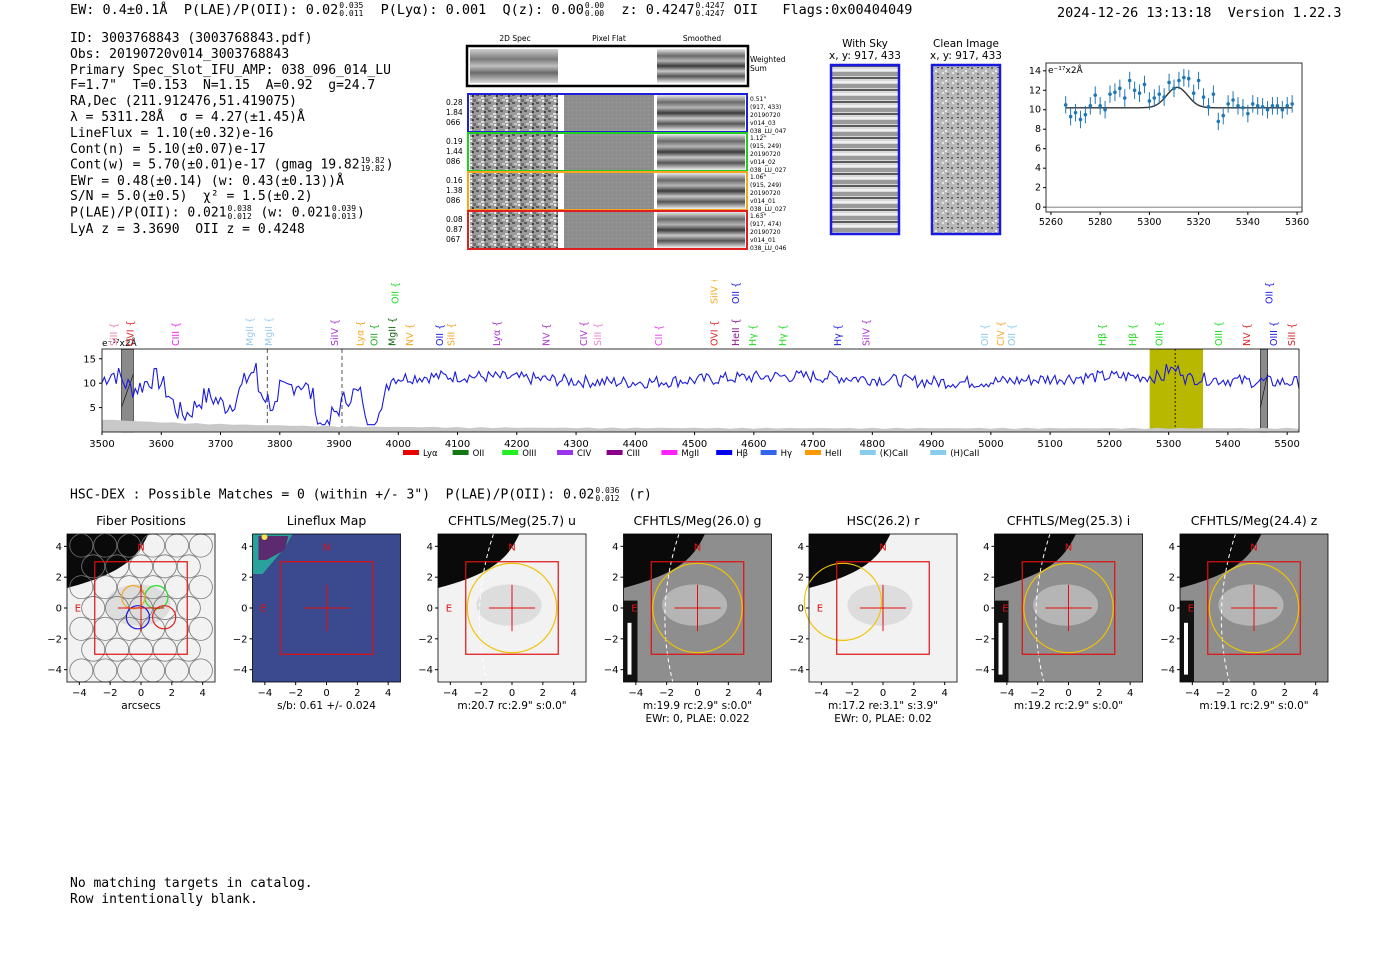 The height and width of the screenshot is (953, 1400). I want to click on spectrum-line-label-20: HeII {, so click(736, 332).